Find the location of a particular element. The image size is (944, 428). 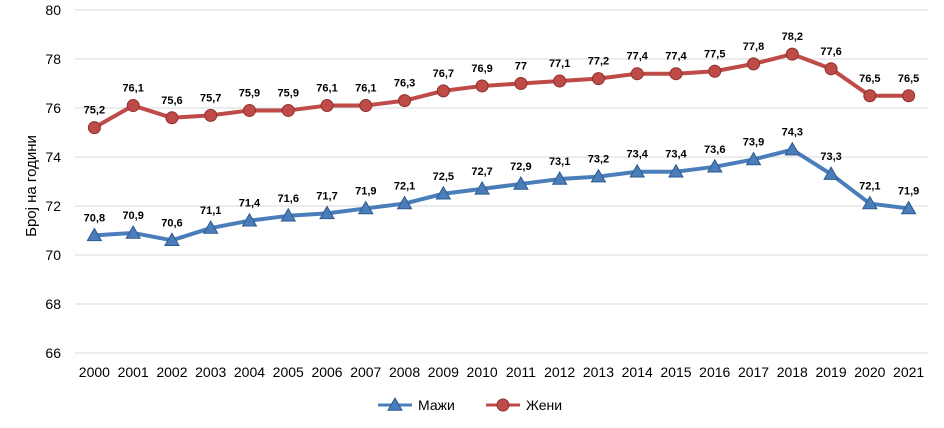

data-label: 78,2 is located at coordinates (792, 37).